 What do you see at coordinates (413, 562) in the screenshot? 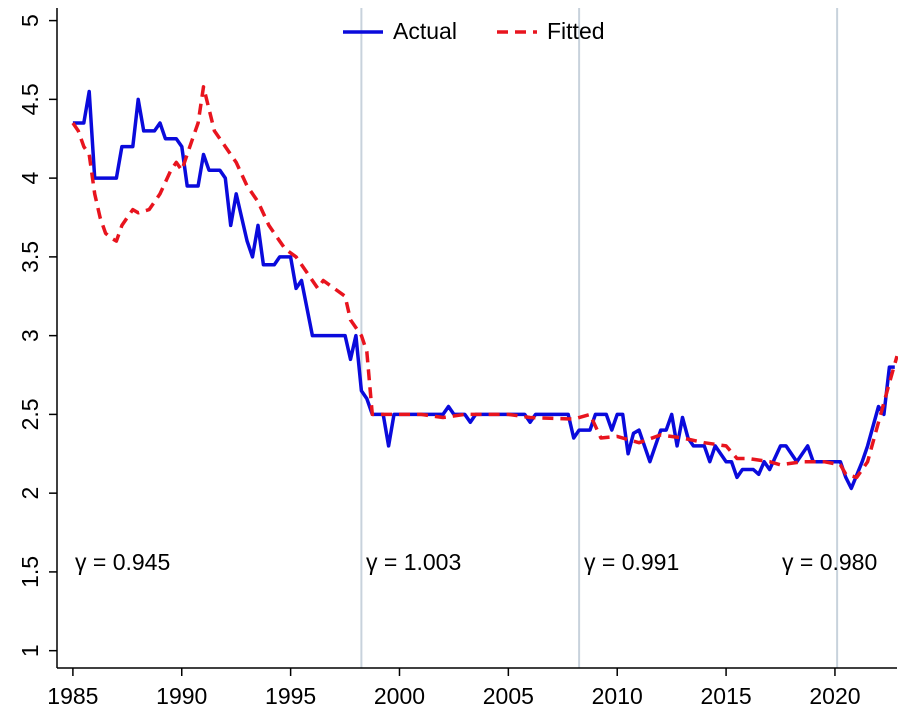
I see `annotation: γ = 1.003` at bounding box center [413, 562].